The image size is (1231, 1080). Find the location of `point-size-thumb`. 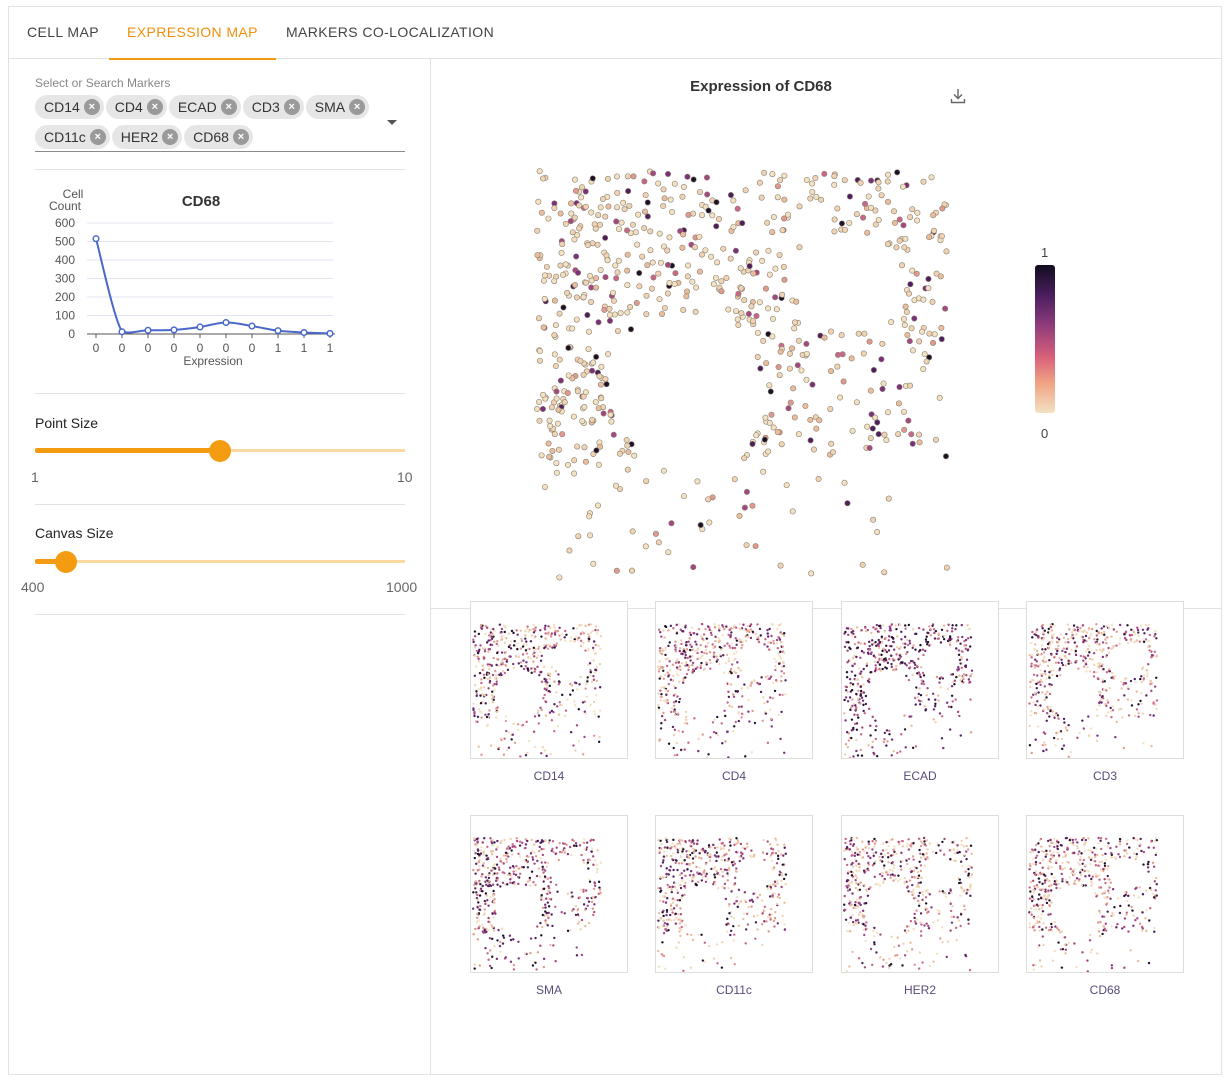

point-size-thumb is located at coordinates (220, 451).